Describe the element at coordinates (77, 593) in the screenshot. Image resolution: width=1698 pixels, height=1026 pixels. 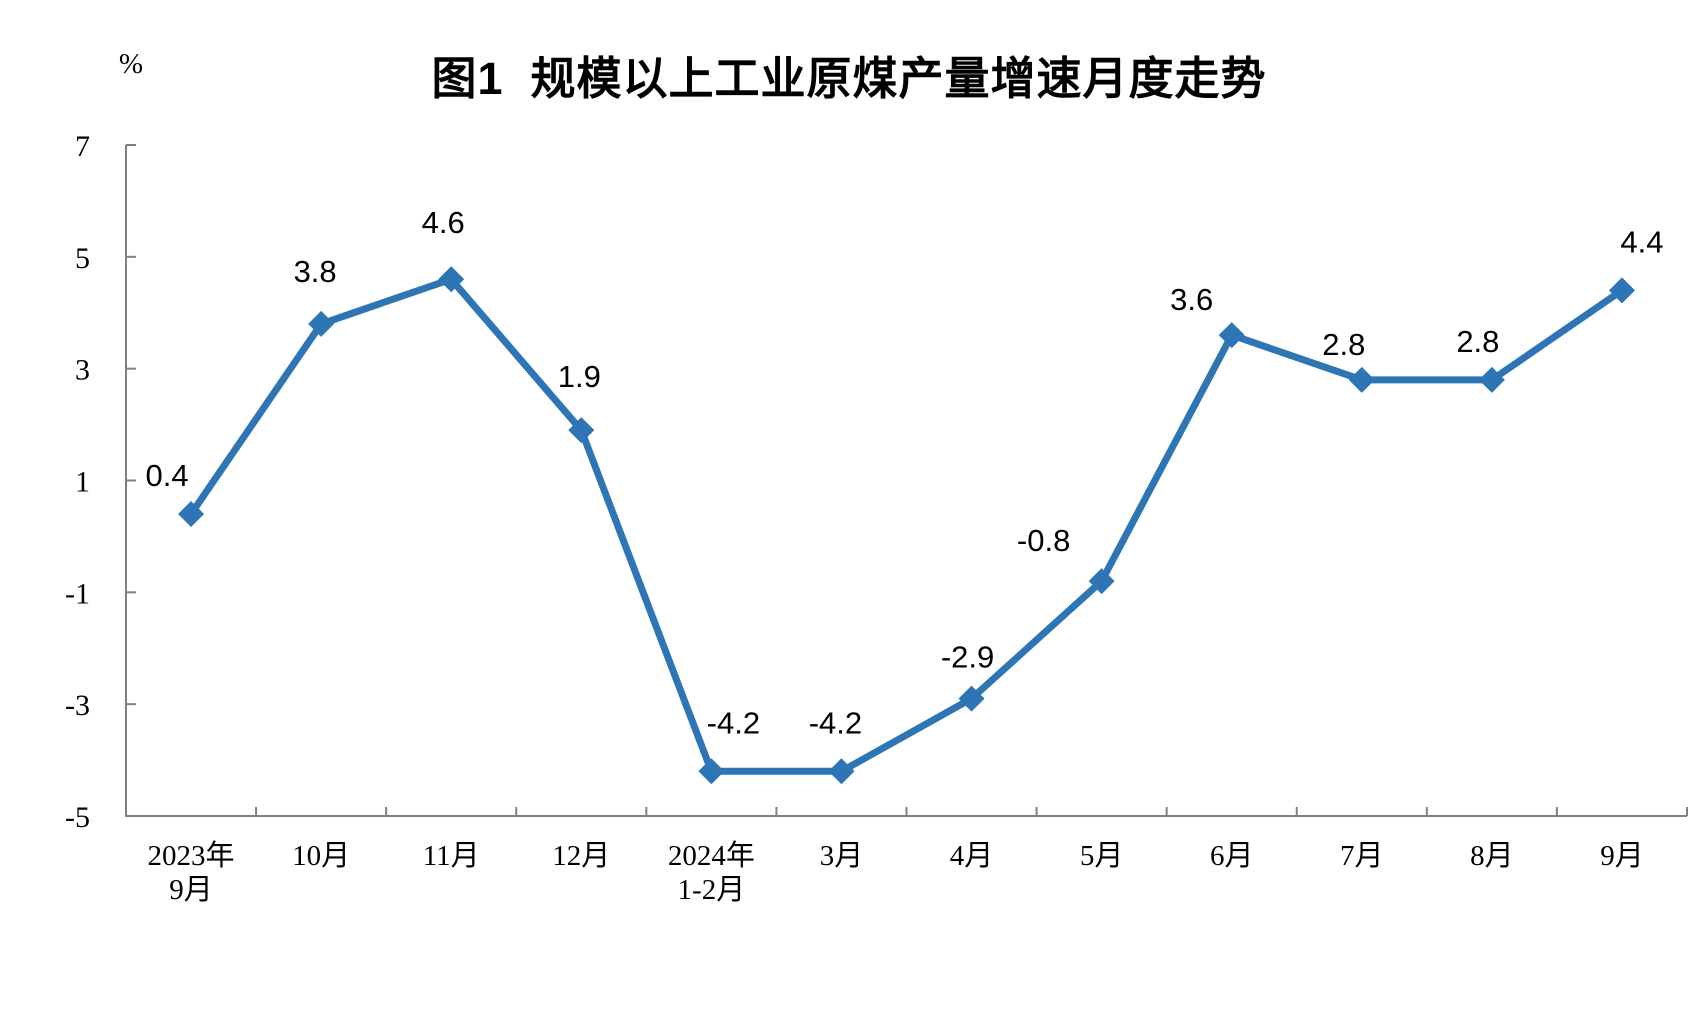
I see `y-axis-tick-label: -1` at that location.